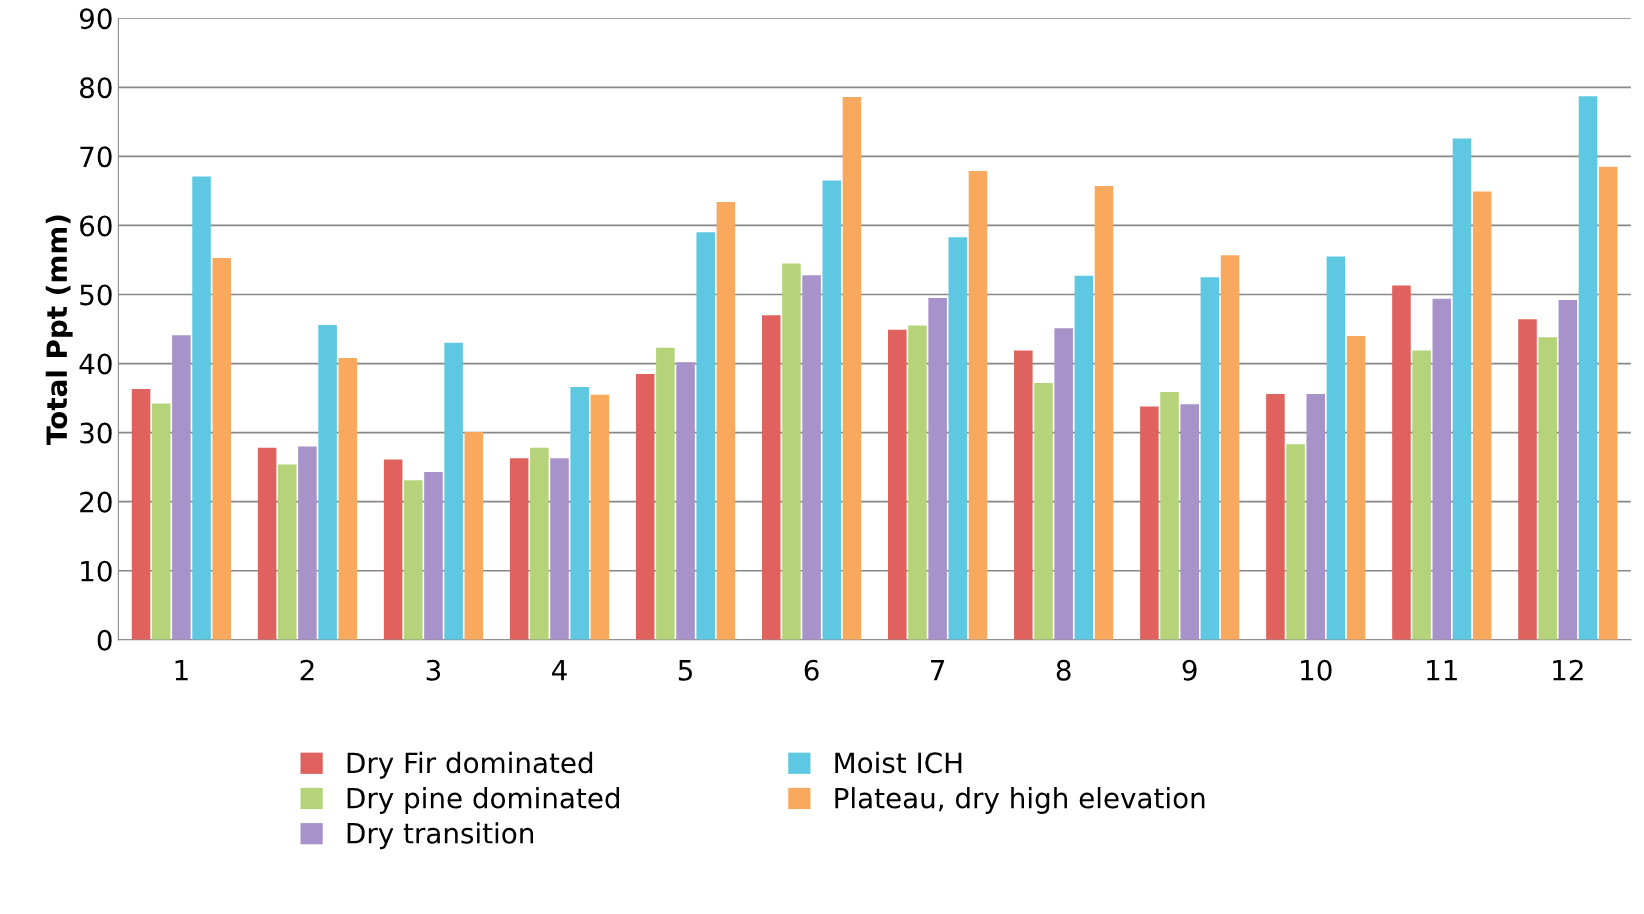  Describe the element at coordinates (96, 433) in the screenshot. I see `y-tick-label: 30` at that location.